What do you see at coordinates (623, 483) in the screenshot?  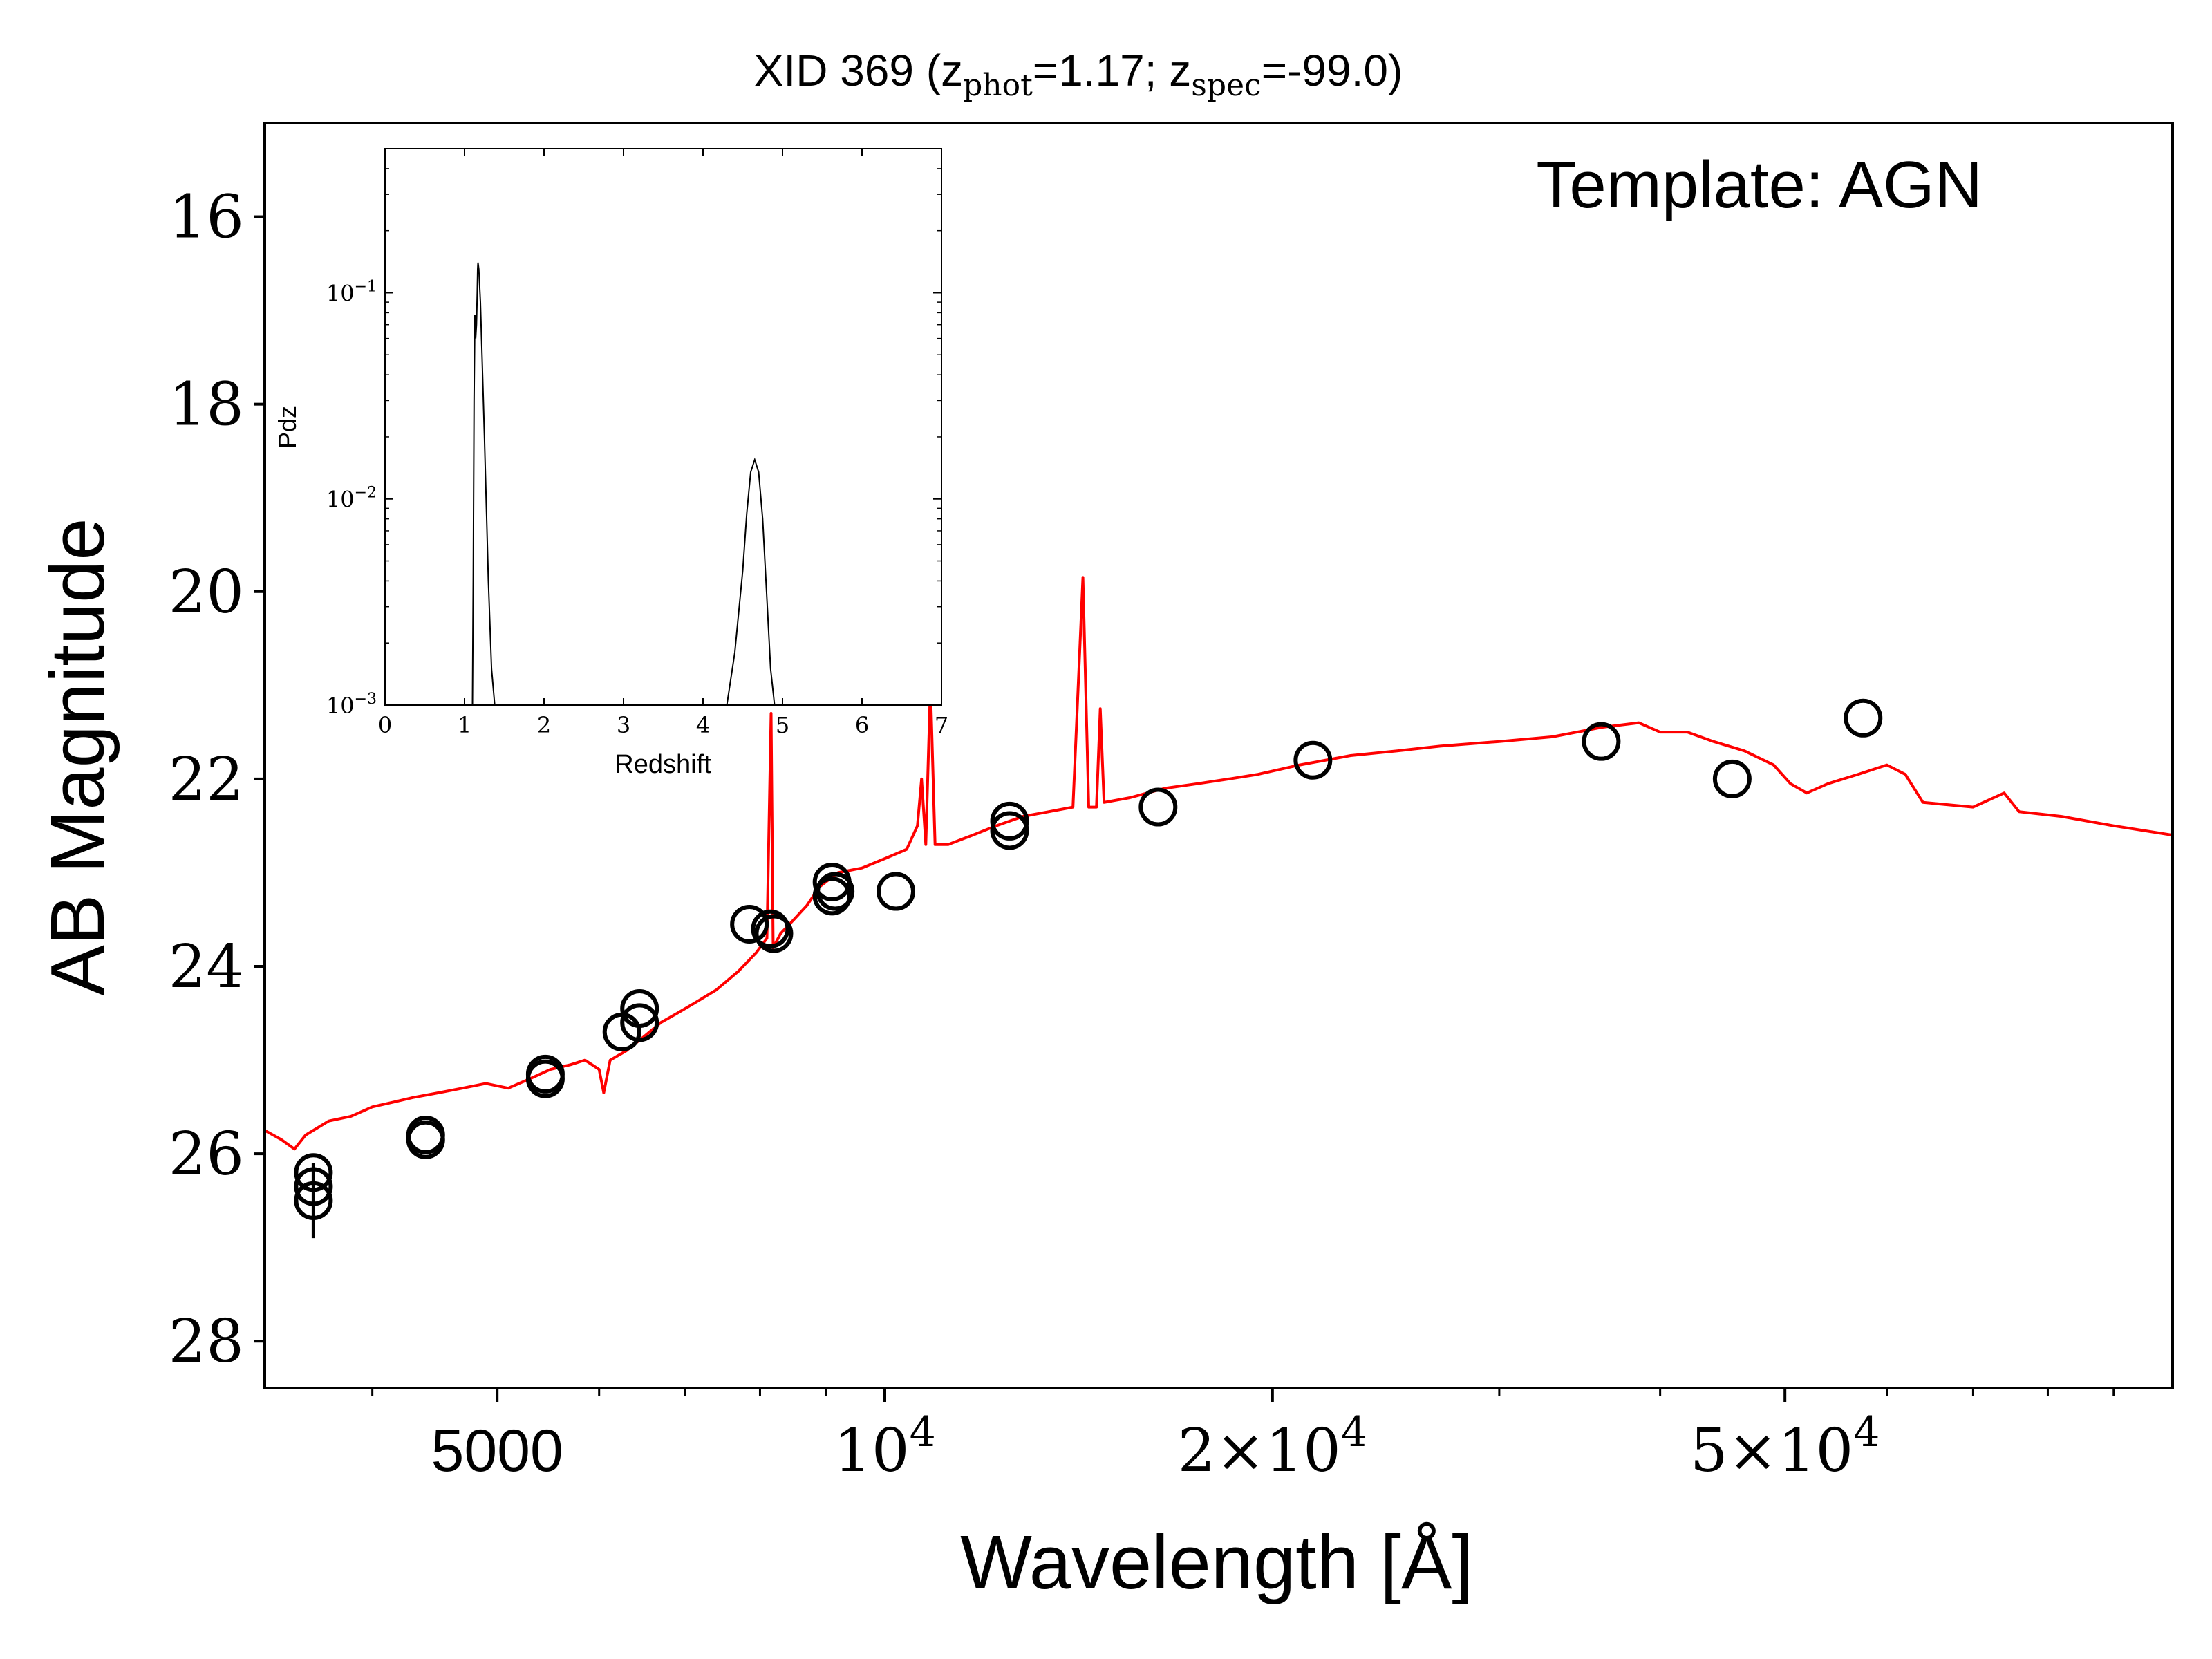 I see `inset-pdz-curves` at bounding box center [623, 483].